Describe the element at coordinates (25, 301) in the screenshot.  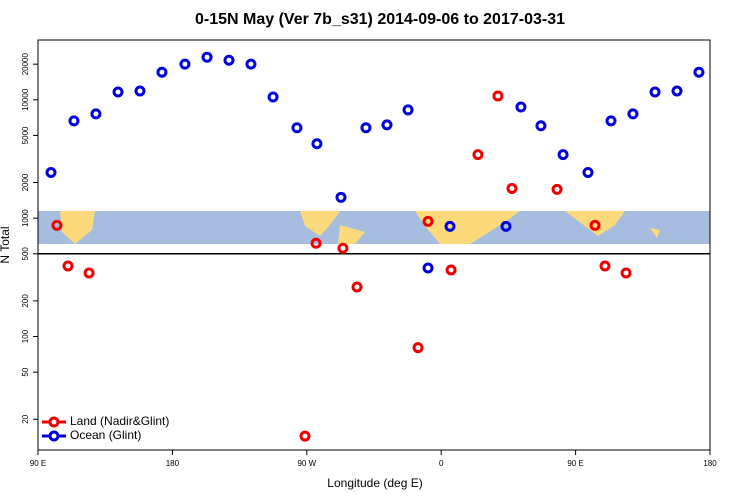
I see `y-tick-label: 200` at that location.